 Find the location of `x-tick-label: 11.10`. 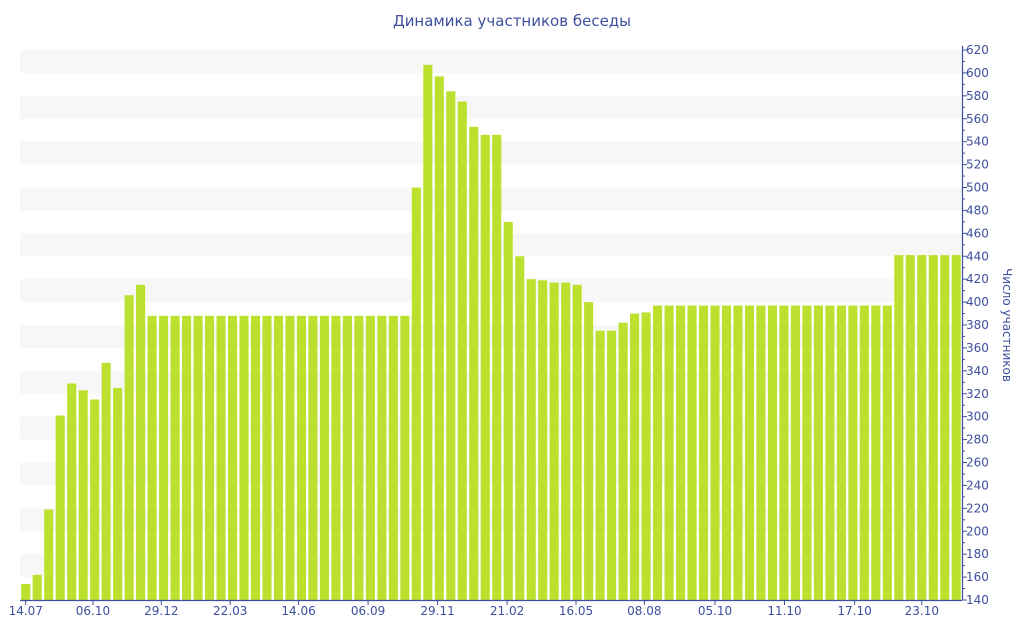

x-tick-label: 11.10 is located at coordinates (784, 611).